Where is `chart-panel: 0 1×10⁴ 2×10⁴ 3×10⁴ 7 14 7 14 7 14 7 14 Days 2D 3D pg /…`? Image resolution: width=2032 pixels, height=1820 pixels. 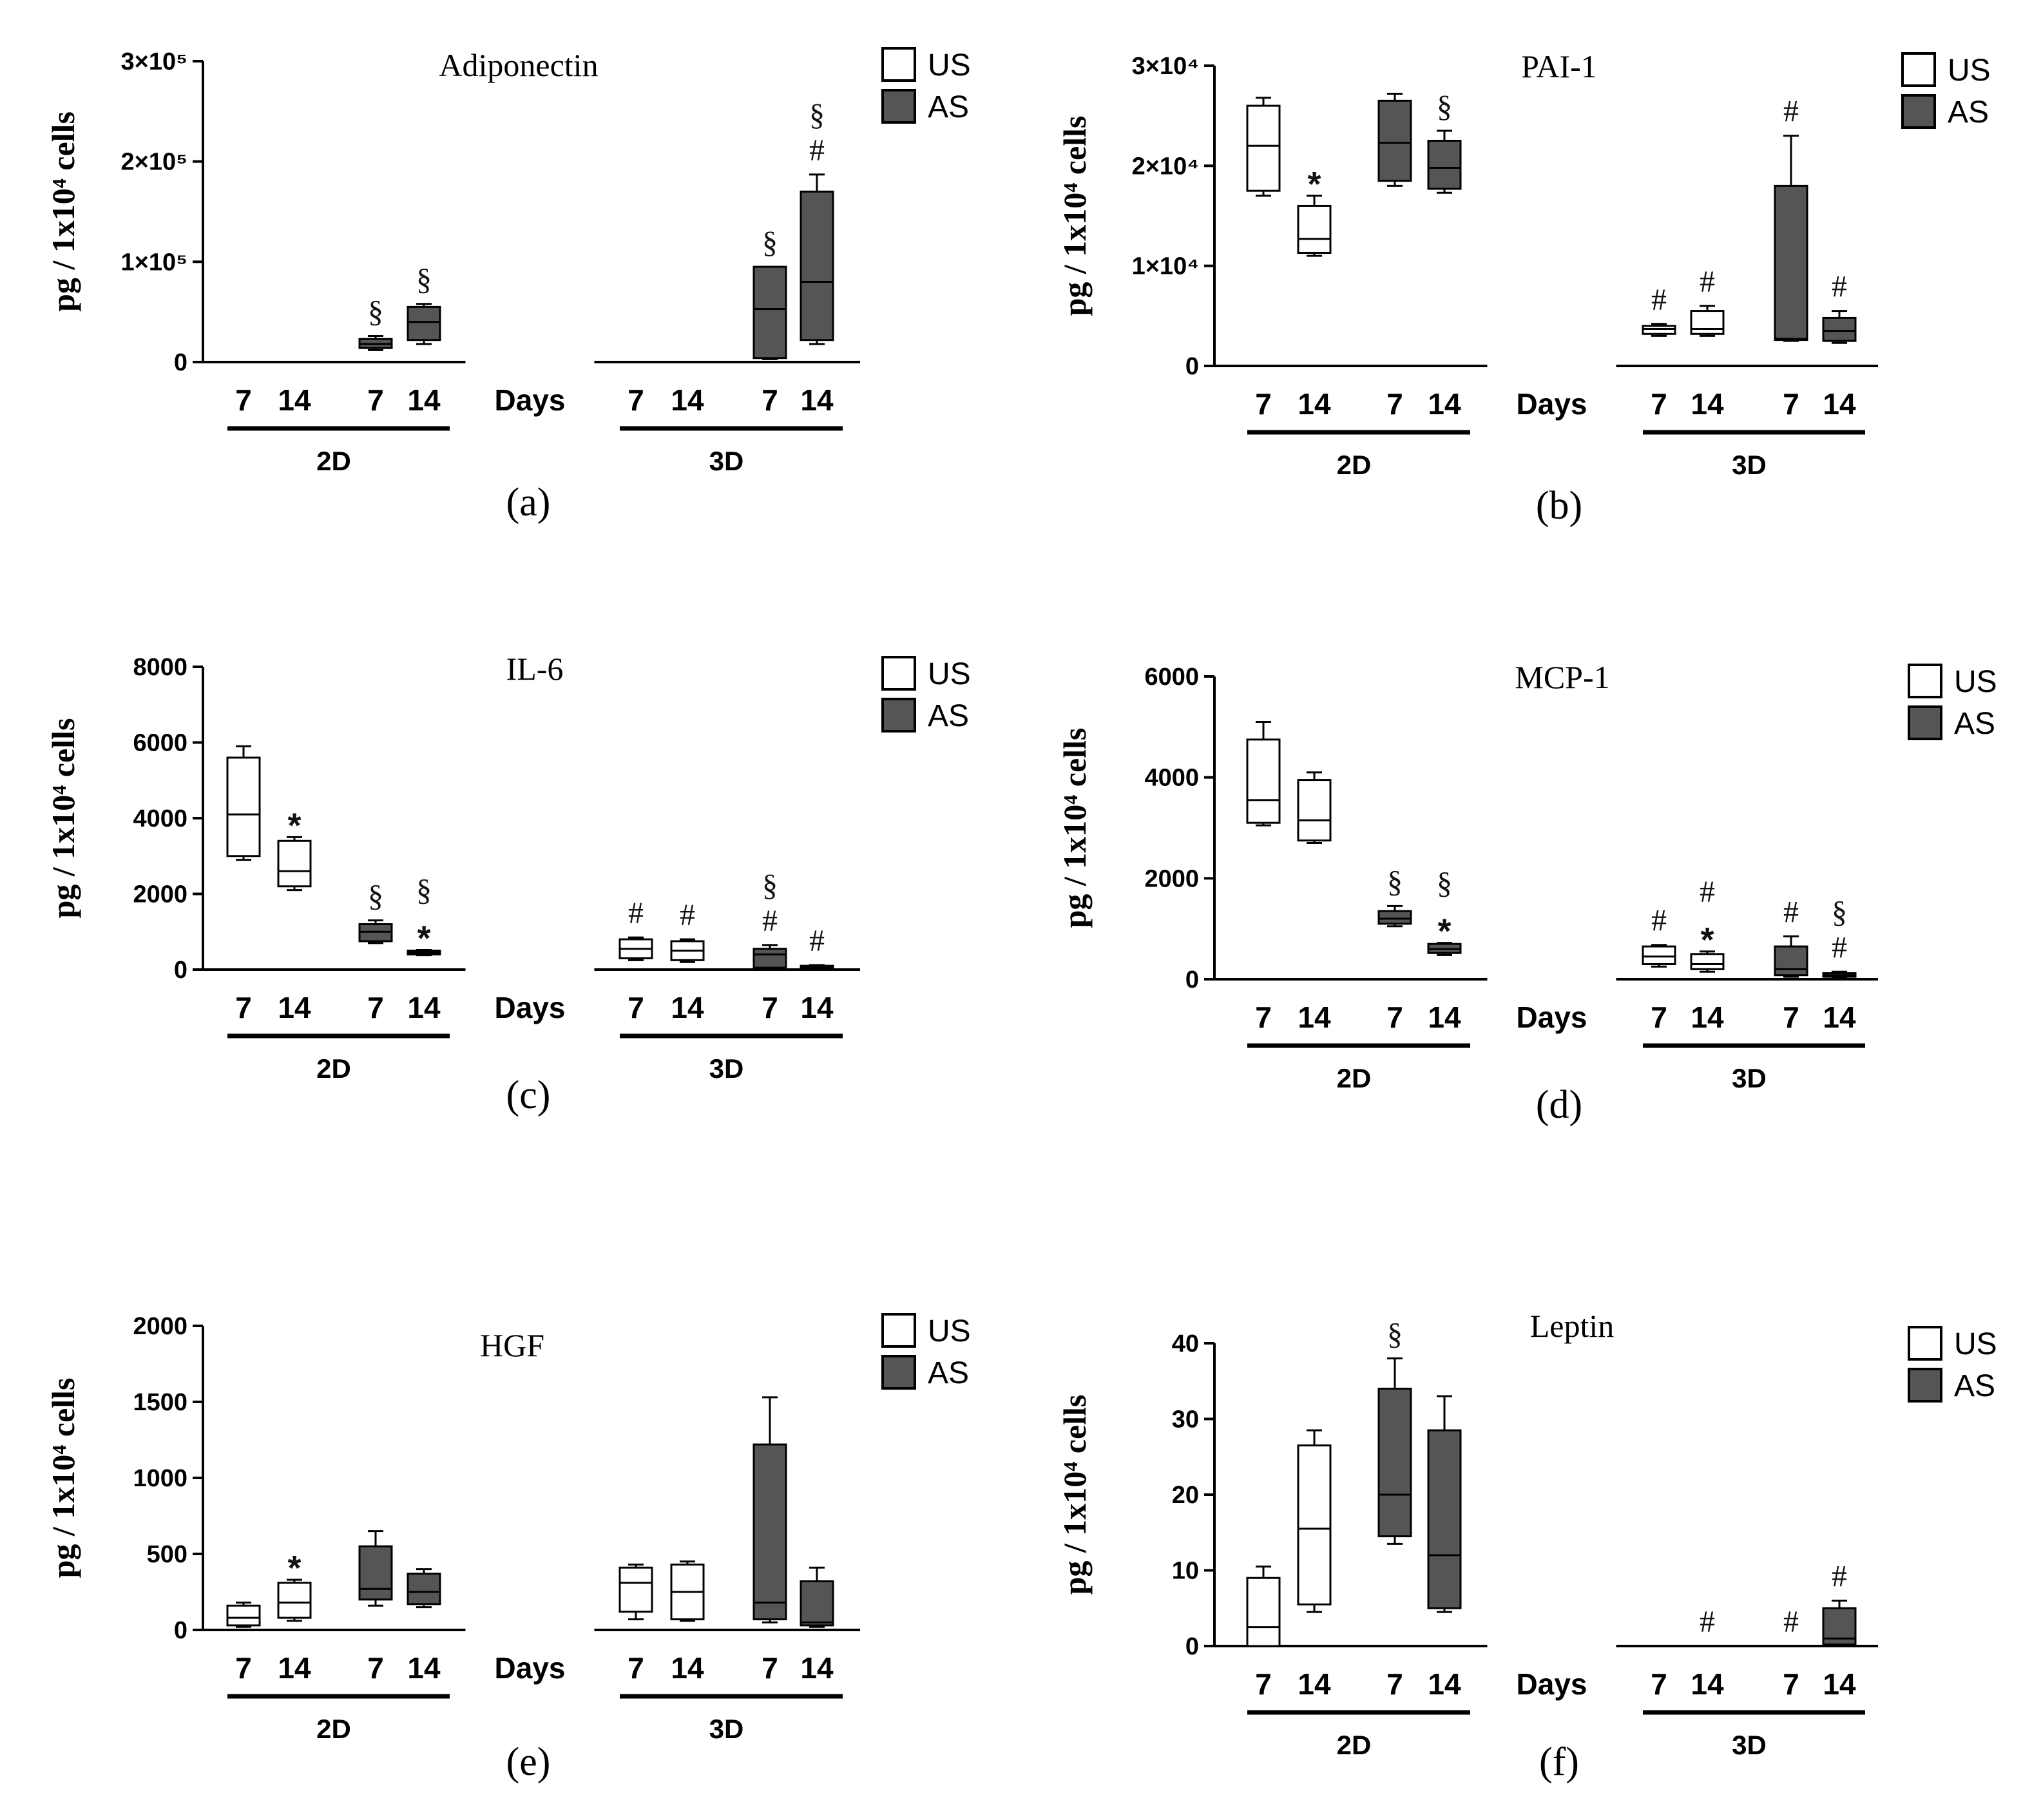
chart-panel: 0 1×10⁴ 2×10⁴ 3×10⁴ 7 14 7 14 7 14 7 14 Days 2D 3D pg /… is located at coordinates (1524, 288).